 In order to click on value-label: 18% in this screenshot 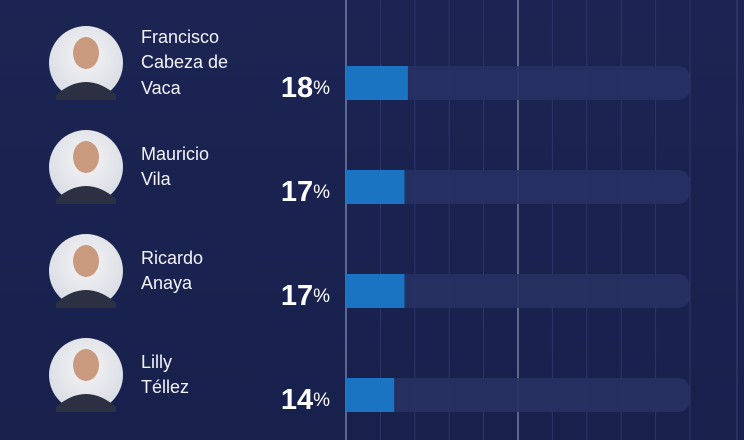, I will do `click(305, 88)`.